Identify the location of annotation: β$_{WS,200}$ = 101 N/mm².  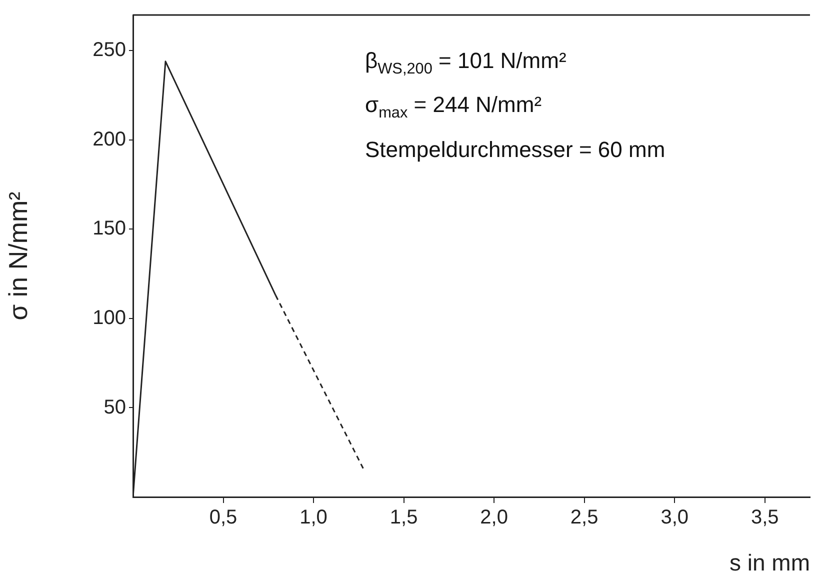
(466, 63).